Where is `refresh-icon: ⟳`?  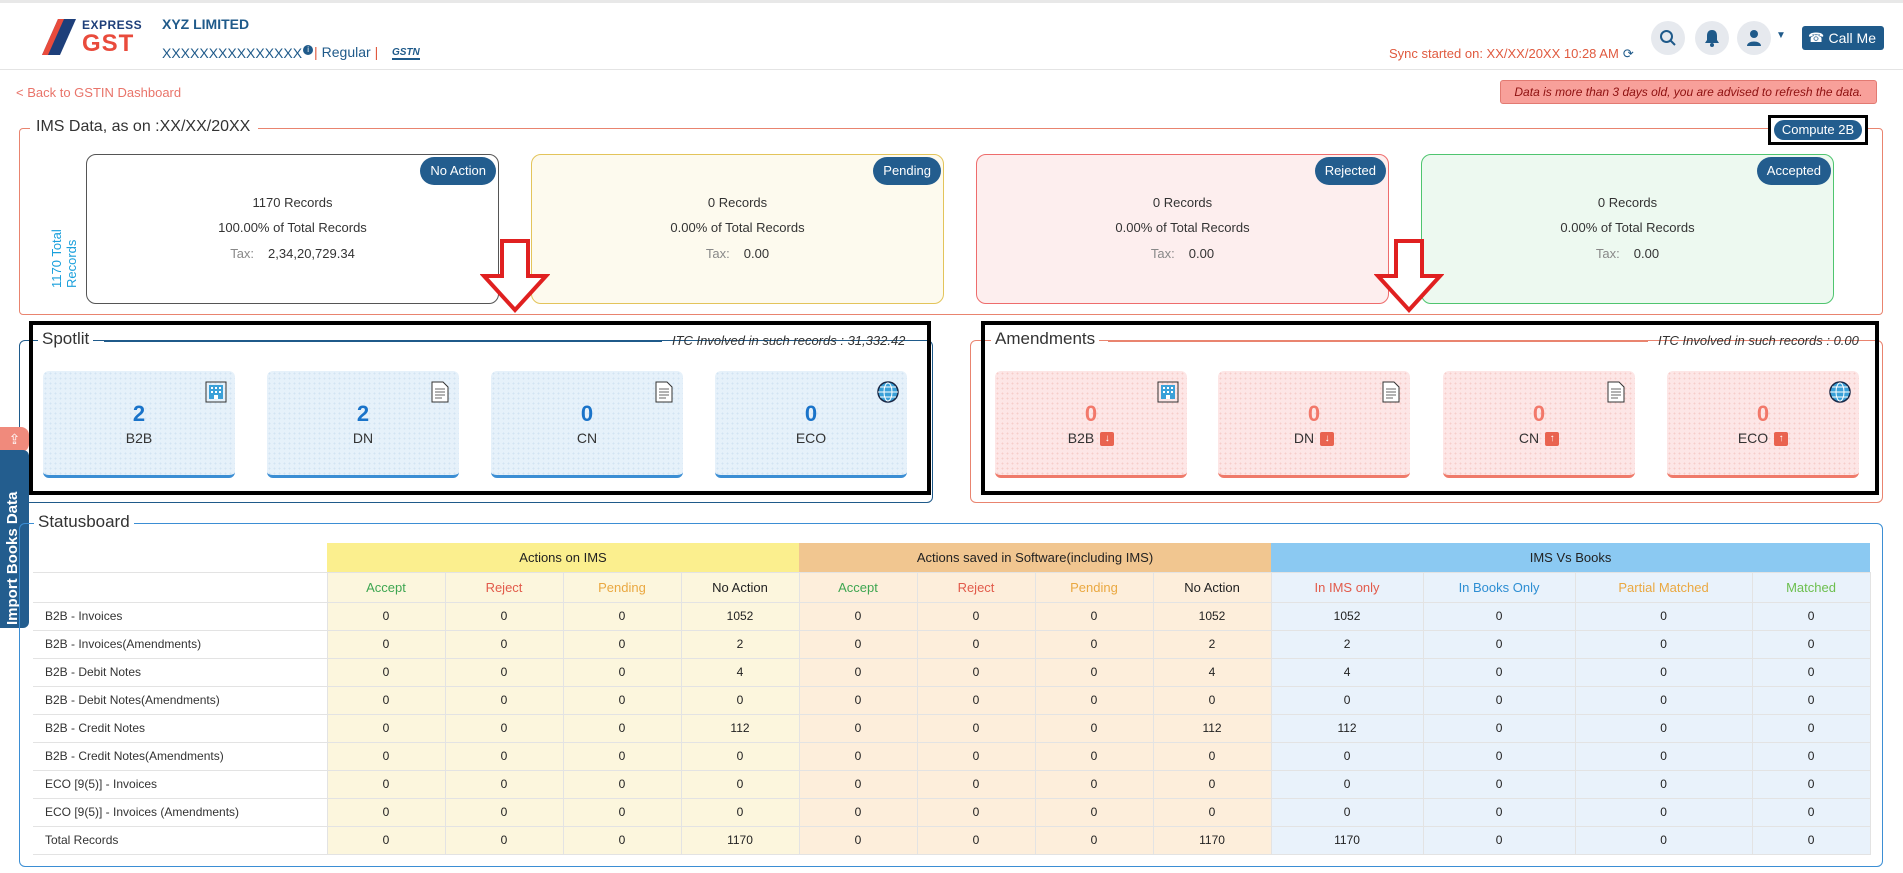 refresh-icon: ⟳ is located at coordinates (1628, 53).